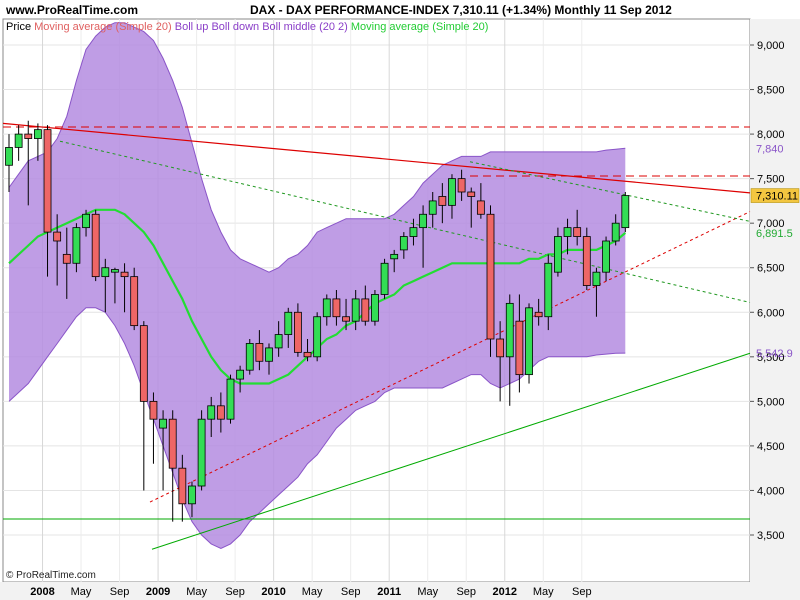 This screenshot has width=800, height=600. Describe the element at coordinates (273, 592) in the screenshot. I see `x-tick-label: 2010` at that location.